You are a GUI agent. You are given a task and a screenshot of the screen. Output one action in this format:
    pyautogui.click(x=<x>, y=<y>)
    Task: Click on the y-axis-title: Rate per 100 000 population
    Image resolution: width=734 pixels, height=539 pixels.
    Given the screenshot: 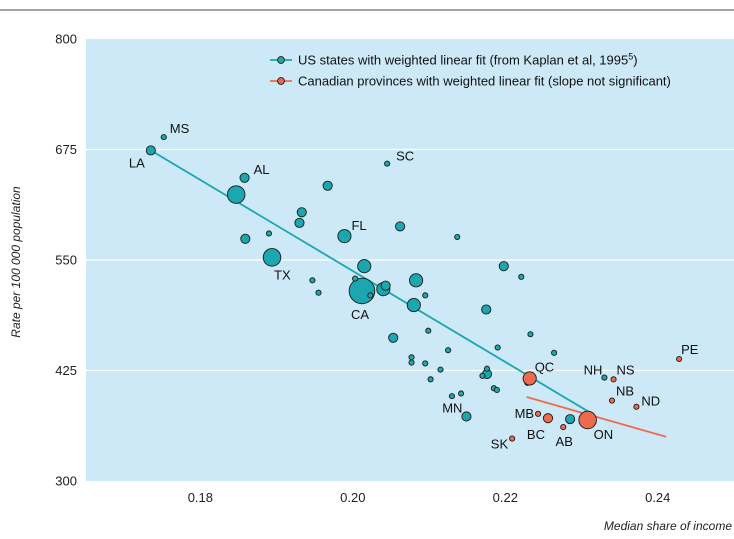 What is the action you would take?
    pyautogui.click(x=16, y=262)
    